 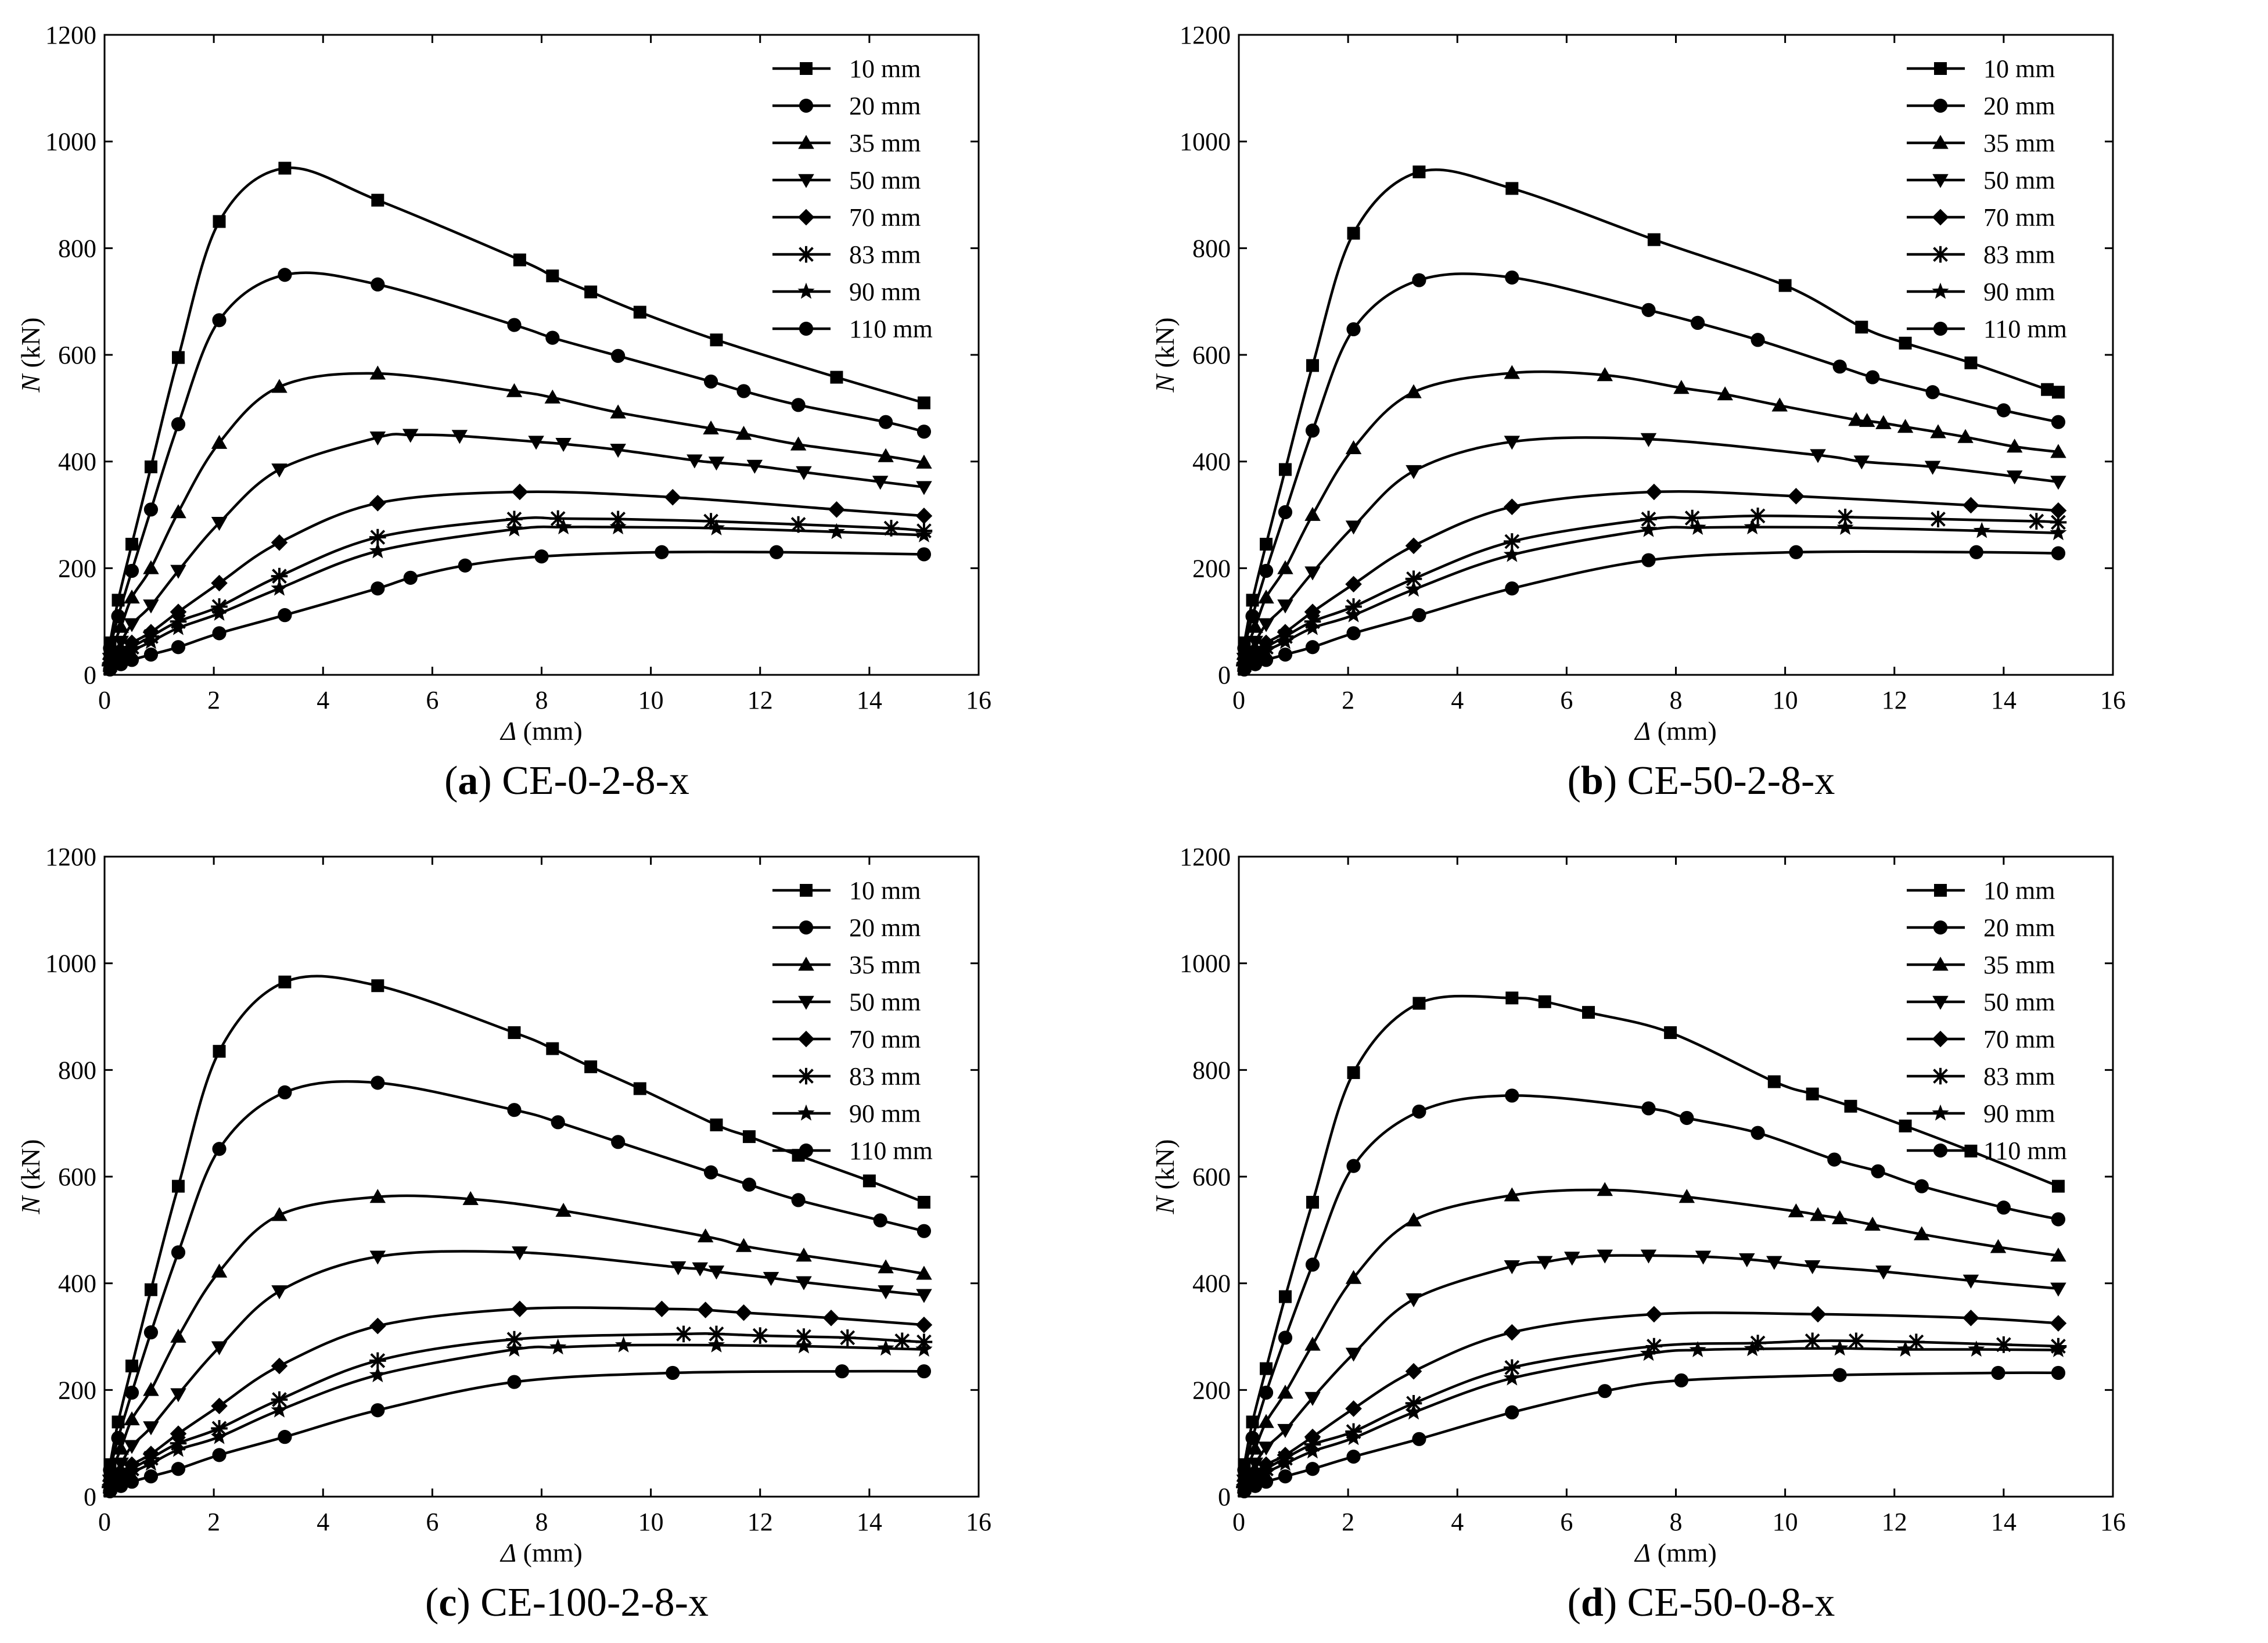 What do you see at coordinates (323, 1522) in the screenshot?
I see `x-tick-label: 4` at bounding box center [323, 1522].